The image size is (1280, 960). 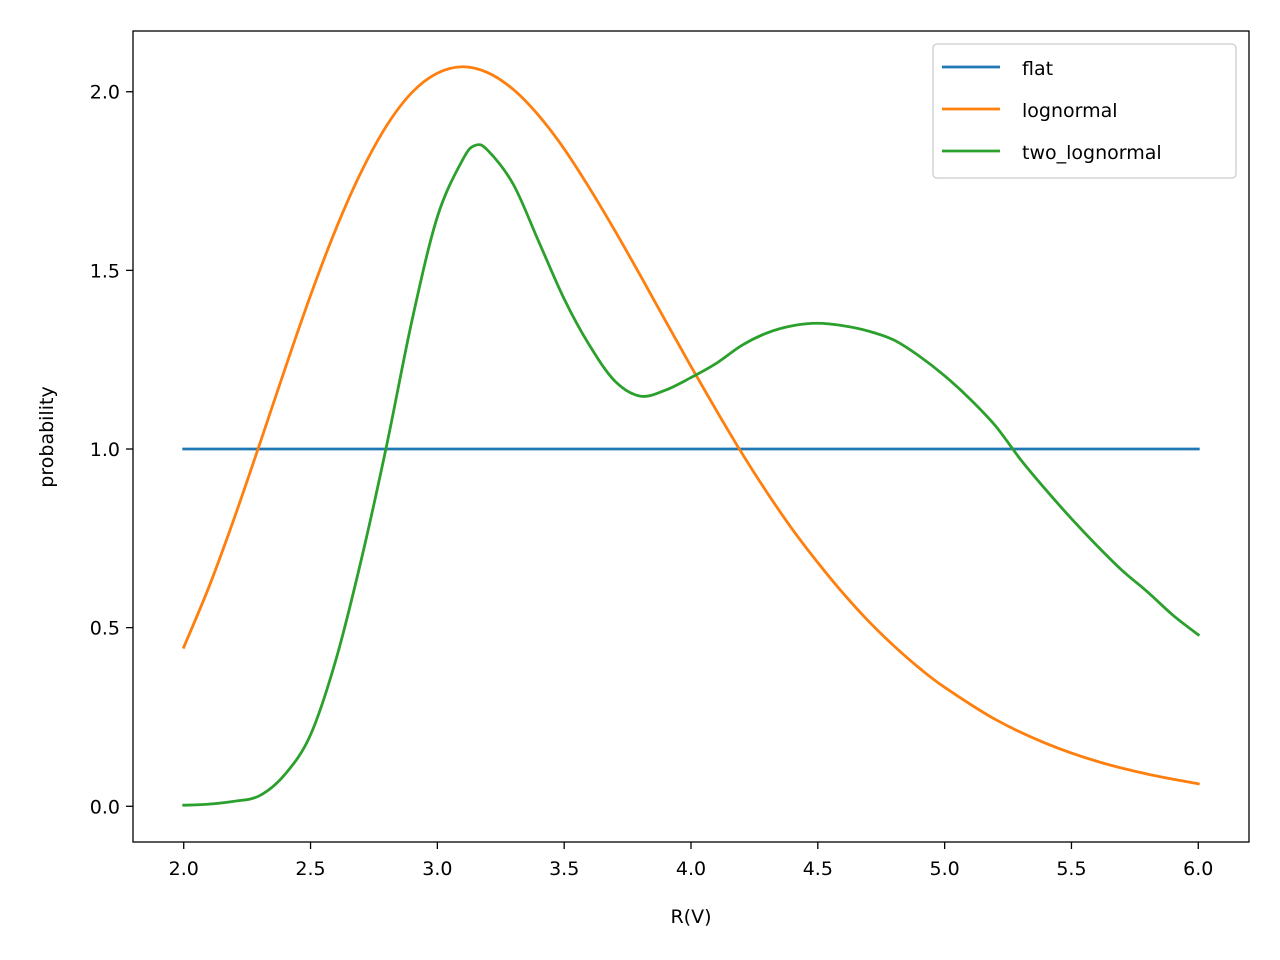 What do you see at coordinates (1070, 111) in the screenshot?
I see `legend-label: lognormal` at bounding box center [1070, 111].